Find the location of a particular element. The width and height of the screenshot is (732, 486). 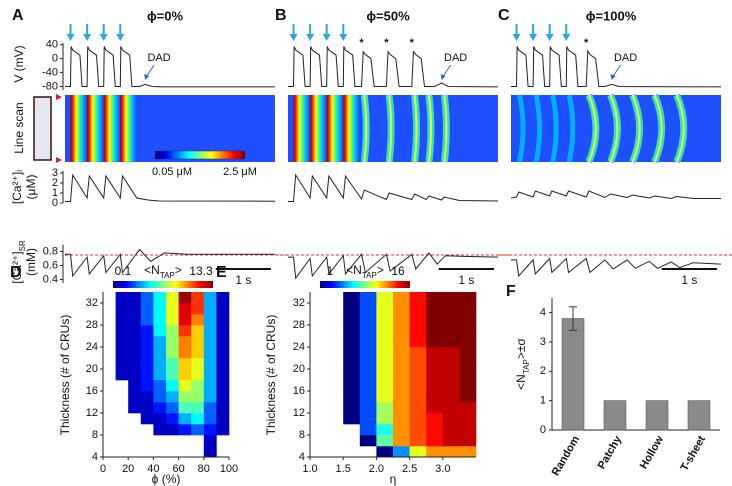

y-tick-label: 24 is located at coordinates (299, 347).